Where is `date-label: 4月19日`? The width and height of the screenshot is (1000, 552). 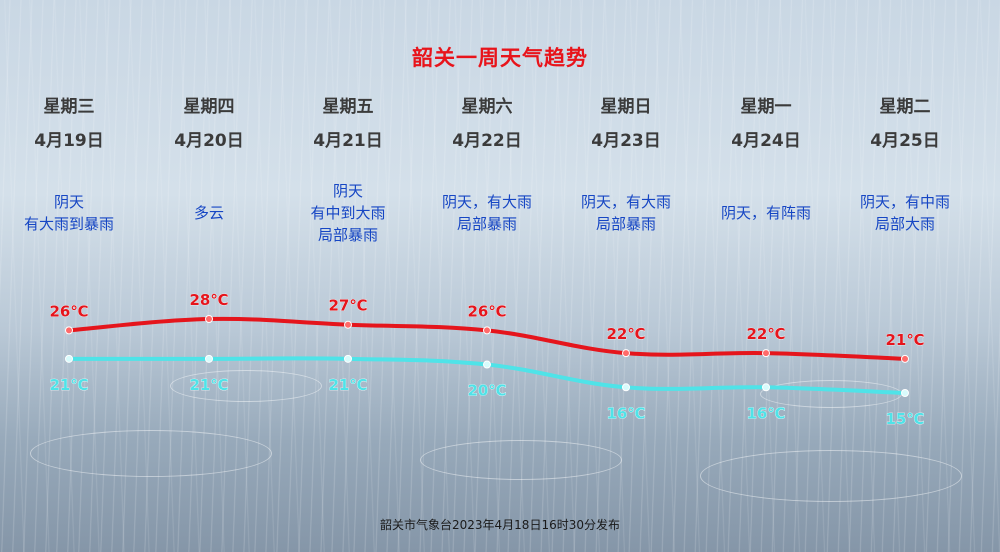
date-label: 4月19日 is located at coordinates (69, 141).